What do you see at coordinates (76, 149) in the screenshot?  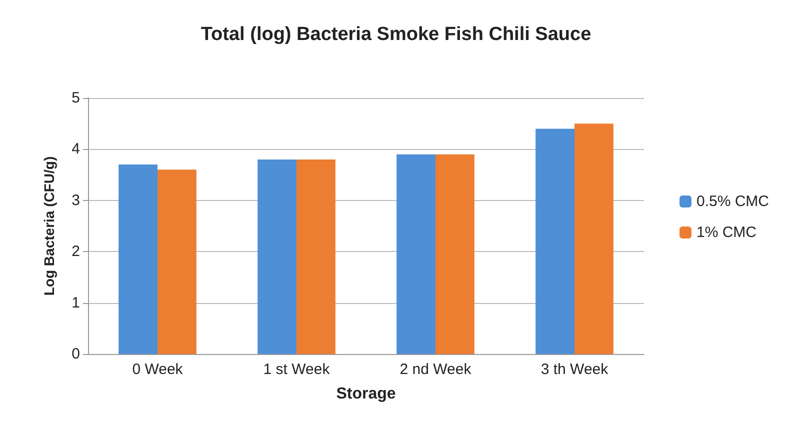 I see `y-tick-label: 4` at bounding box center [76, 149].